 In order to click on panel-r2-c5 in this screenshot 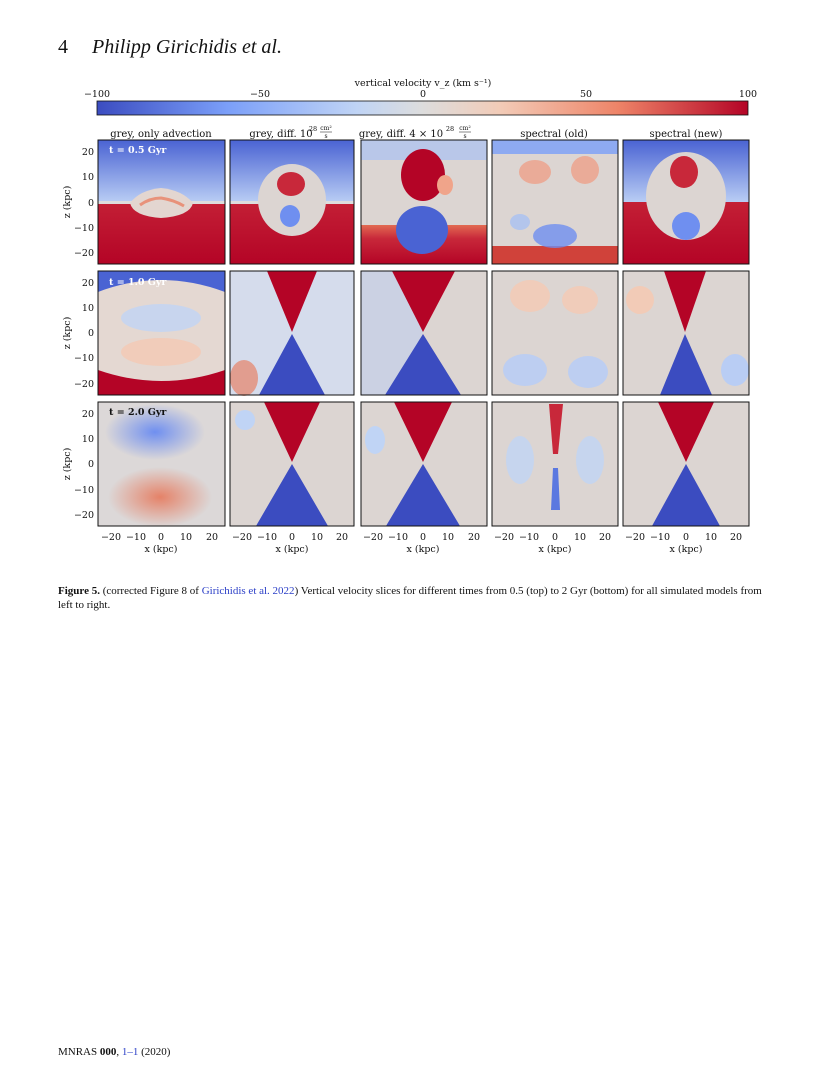, I will do `click(686, 333)`.